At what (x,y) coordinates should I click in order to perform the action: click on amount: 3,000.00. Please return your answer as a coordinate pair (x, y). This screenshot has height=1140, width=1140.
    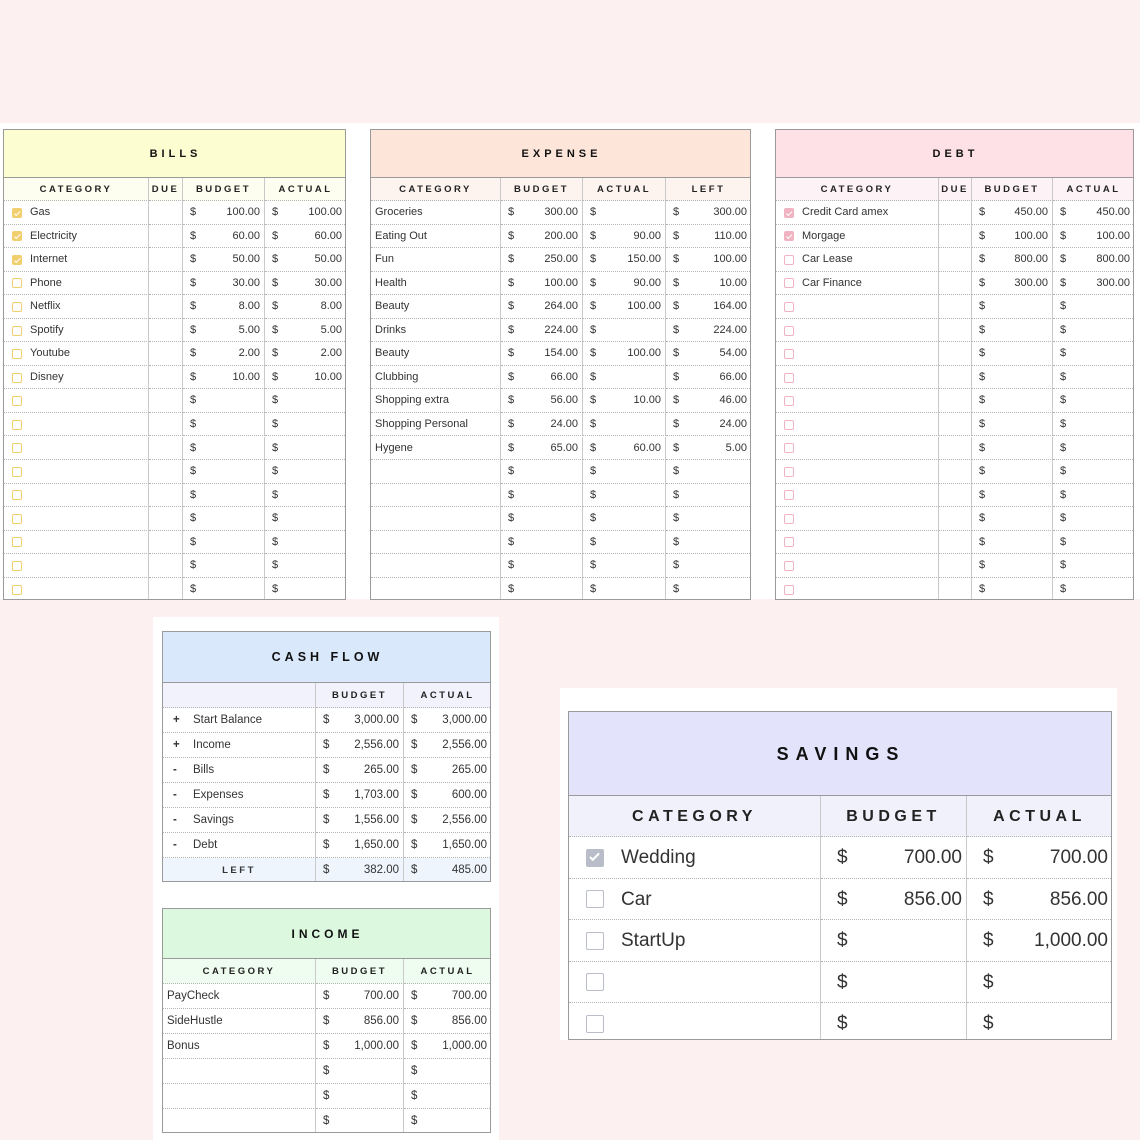
    Looking at the image, I should click on (376, 720).